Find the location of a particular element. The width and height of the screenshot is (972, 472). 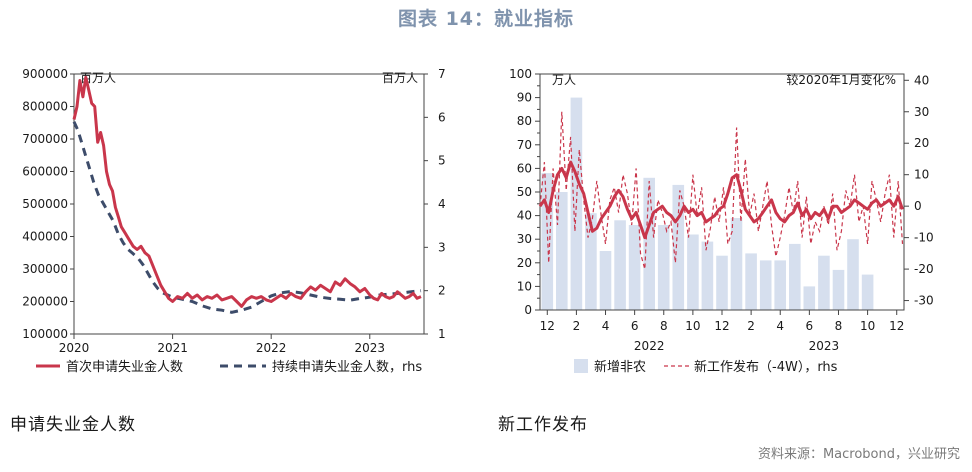

right-unit-label: 百万人 is located at coordinates (400, 78).